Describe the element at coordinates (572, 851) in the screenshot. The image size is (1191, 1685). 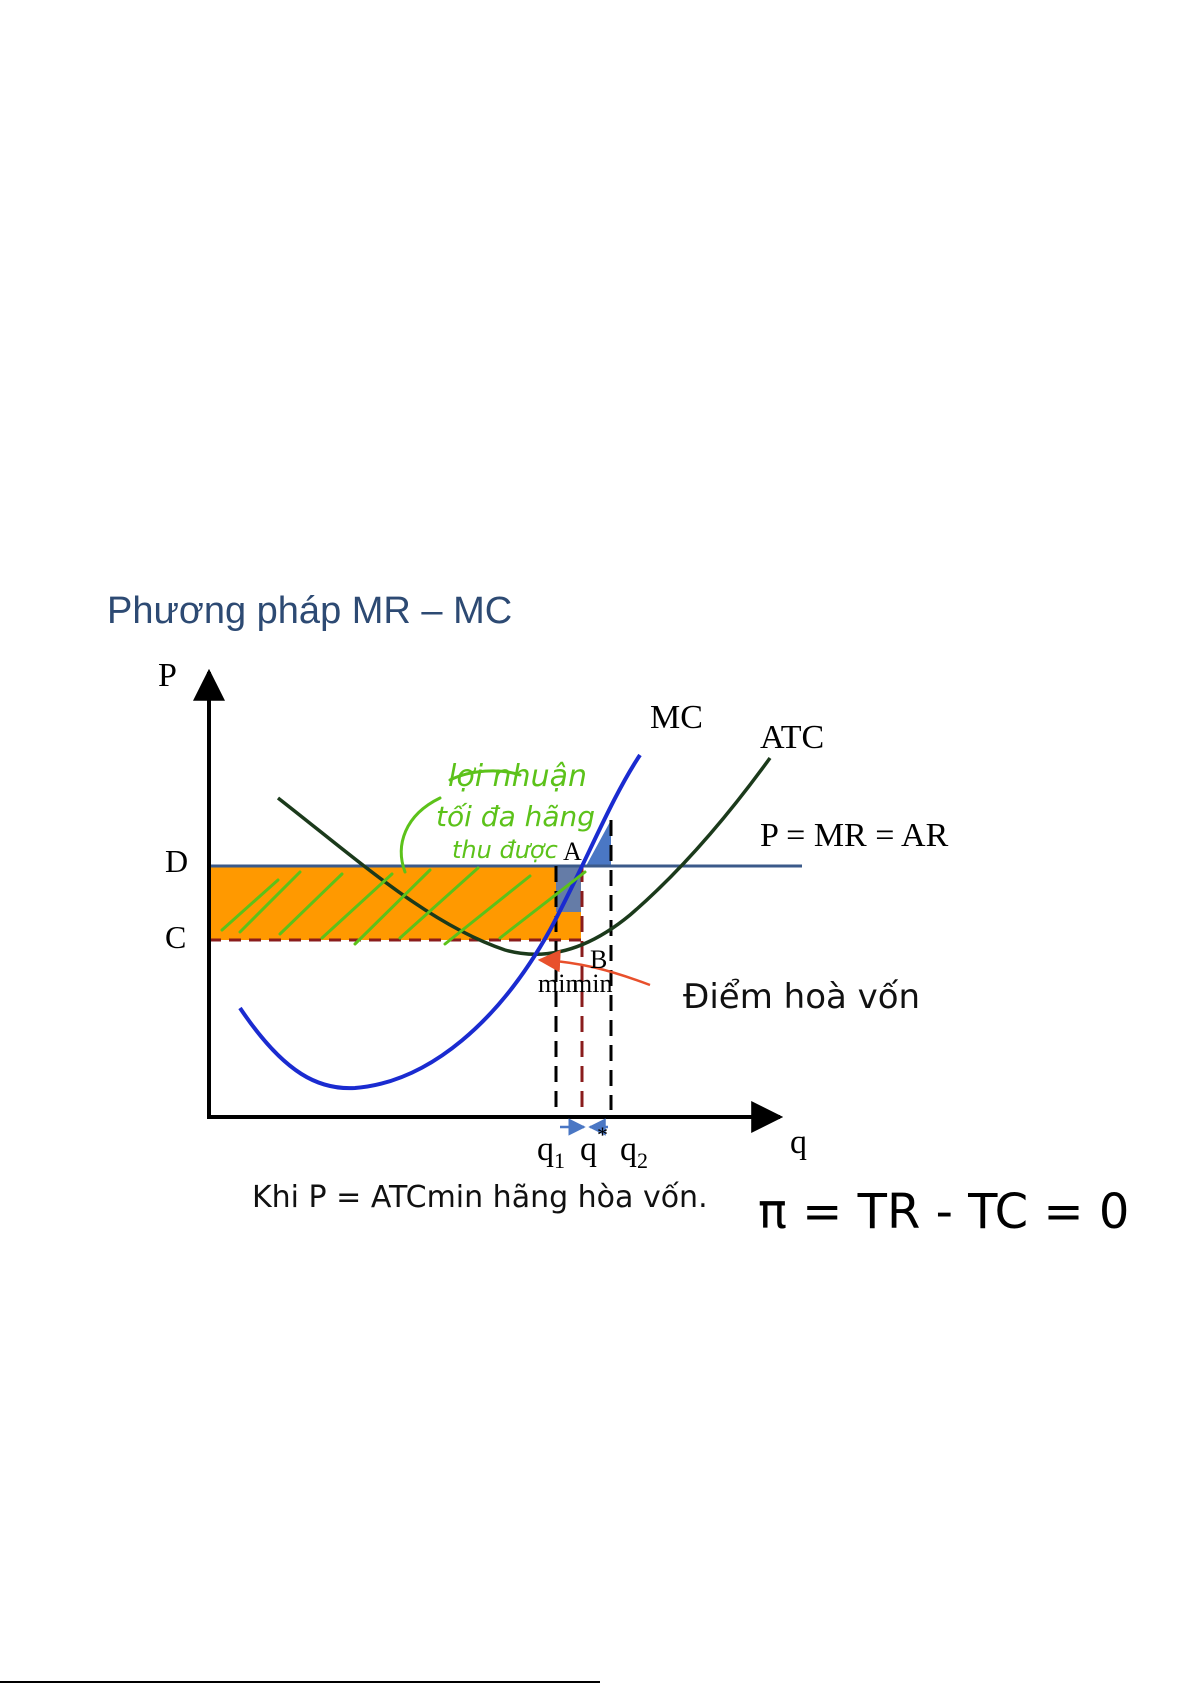
I see `point-label-a: A` at that location.